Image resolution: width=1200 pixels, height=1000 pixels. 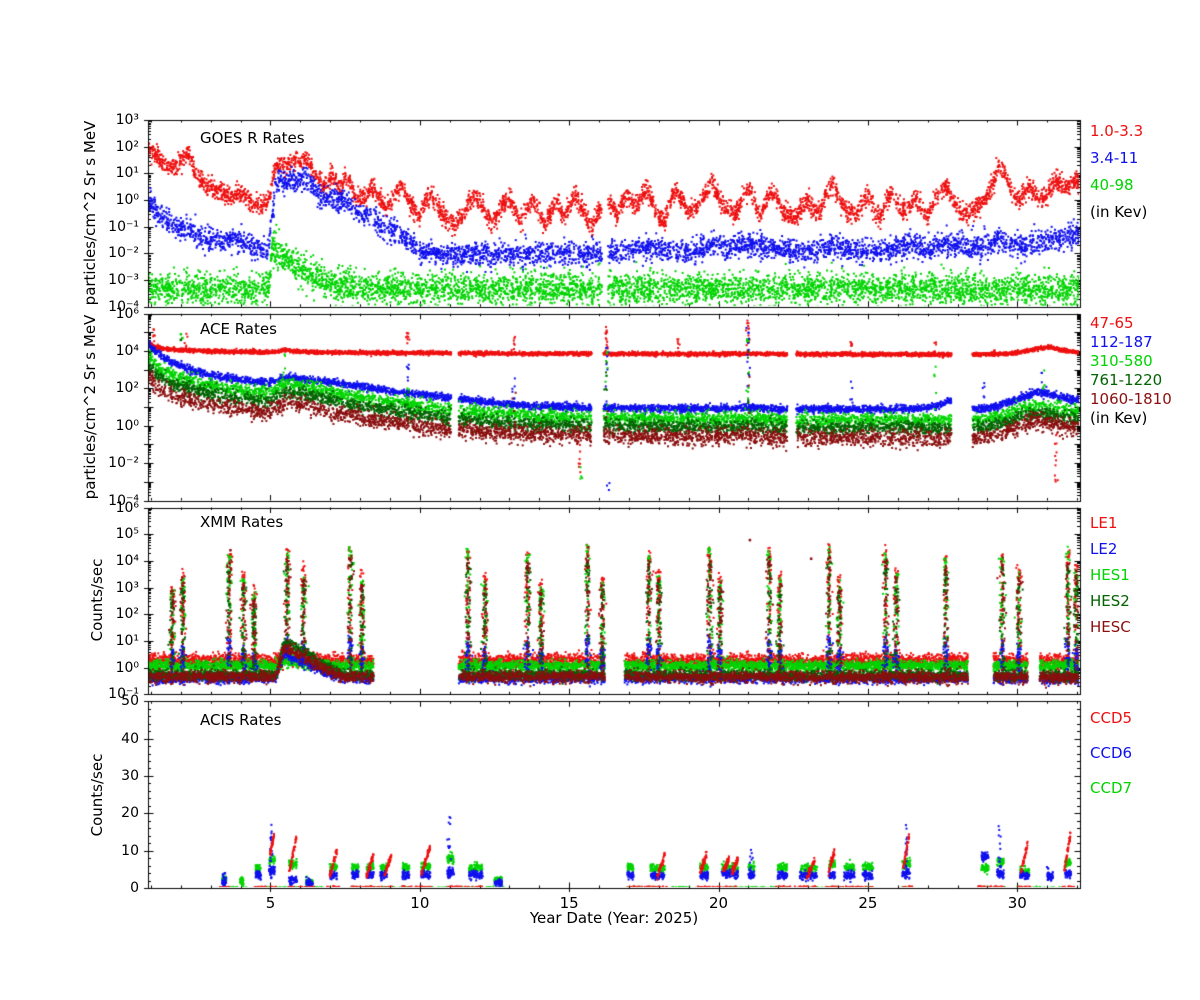 What do you see at coordinates (1114, 158) in the screenshot?
I see `legend-item-goes-3.4-11: 3.4-11` at bounding box center [1114, 158].